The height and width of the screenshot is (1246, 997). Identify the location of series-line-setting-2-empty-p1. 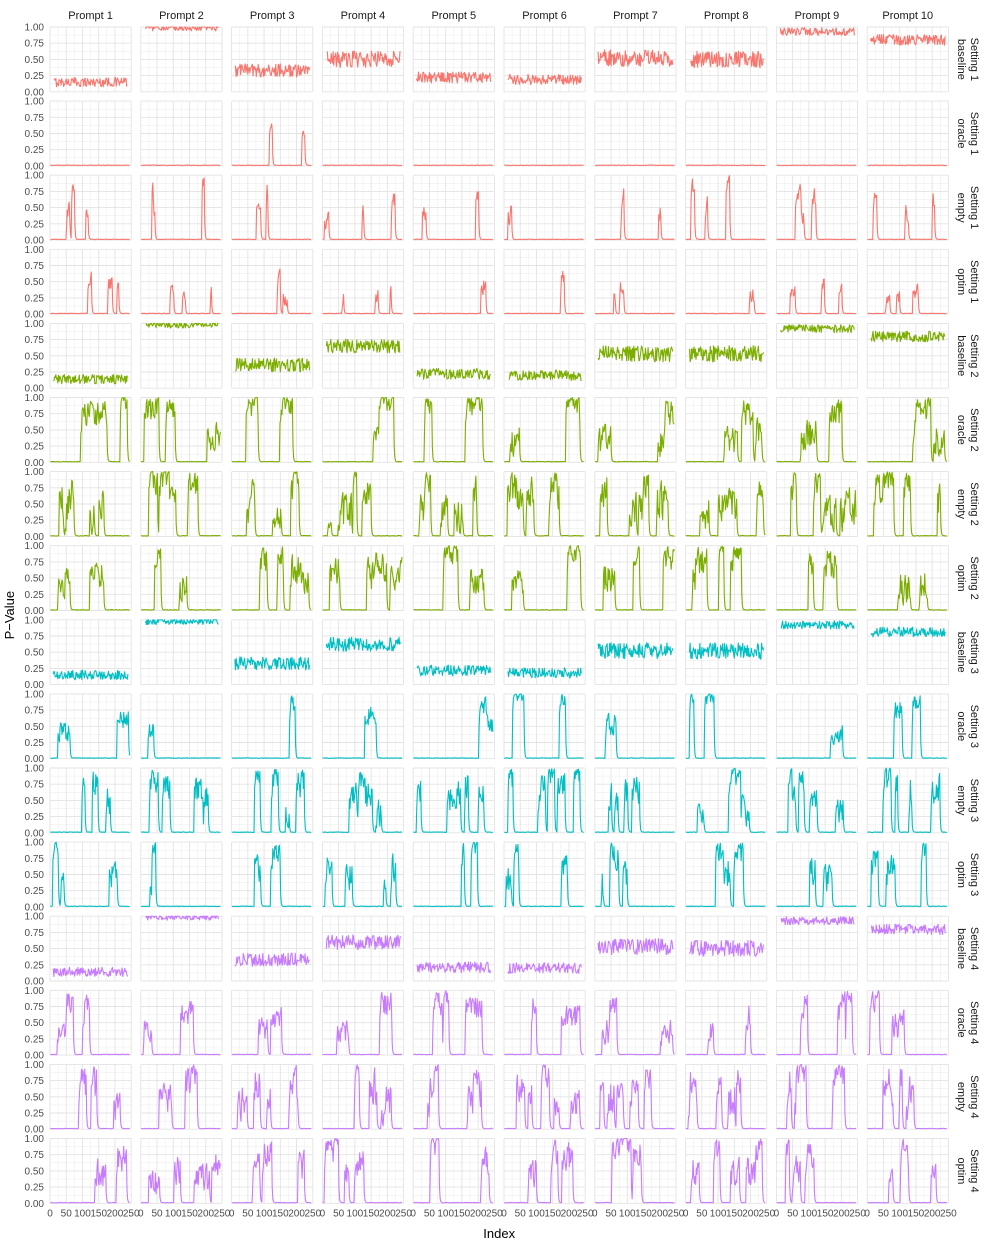
(90, 508).